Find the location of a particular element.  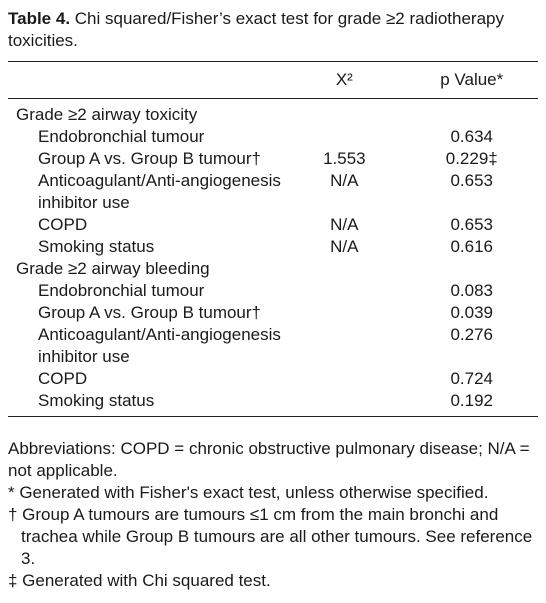

group-label: Grade ≥2 airway toxicity is located at coordinates (107, 114).